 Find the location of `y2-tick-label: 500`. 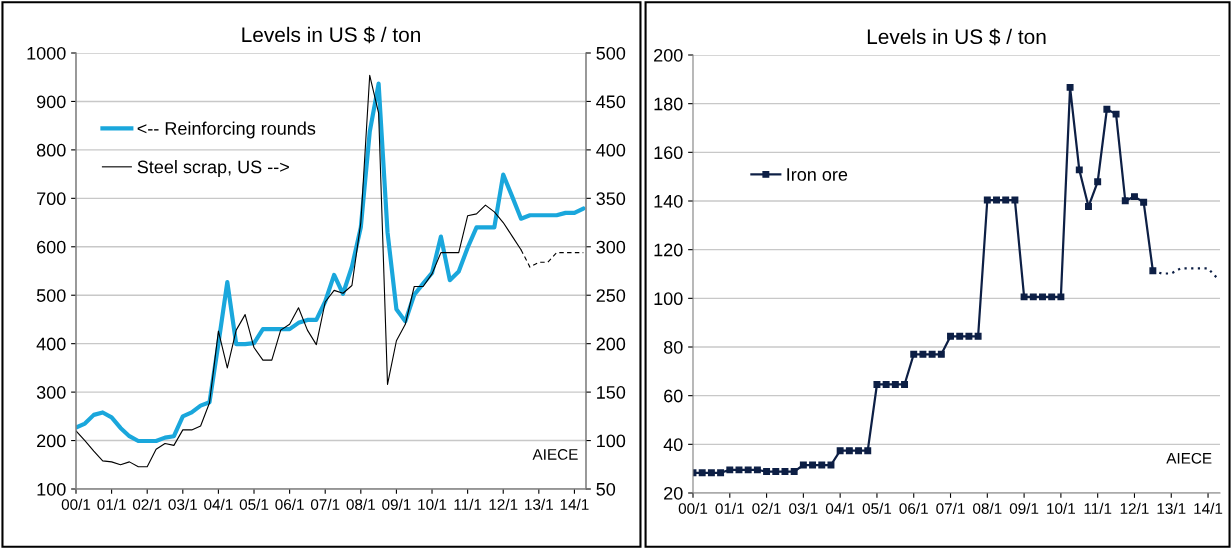

y2-tick-label: 500 is located at coordinates (611, 53).